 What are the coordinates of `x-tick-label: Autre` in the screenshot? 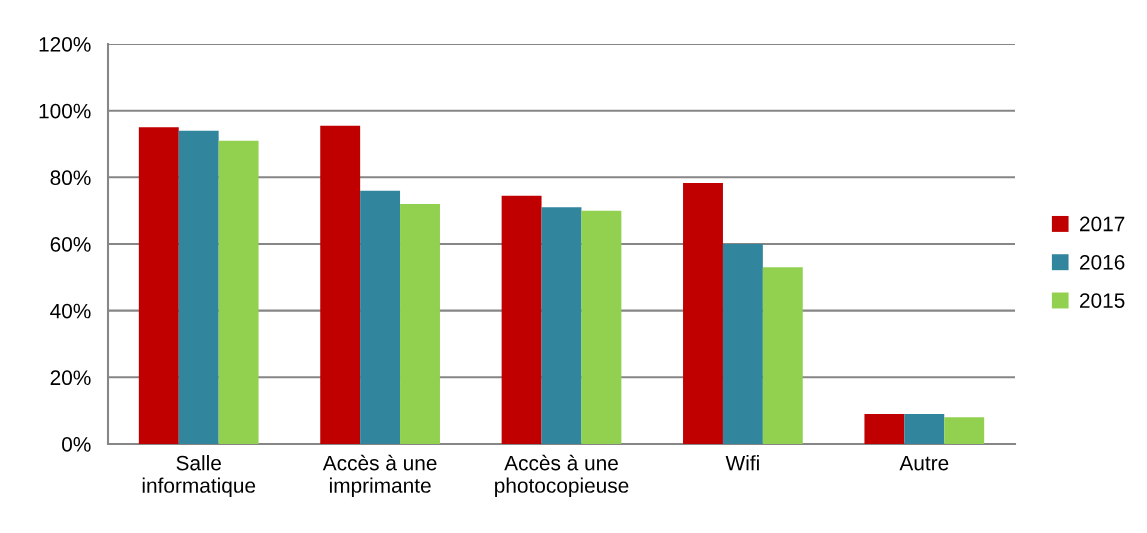 It's located at (924, 463).